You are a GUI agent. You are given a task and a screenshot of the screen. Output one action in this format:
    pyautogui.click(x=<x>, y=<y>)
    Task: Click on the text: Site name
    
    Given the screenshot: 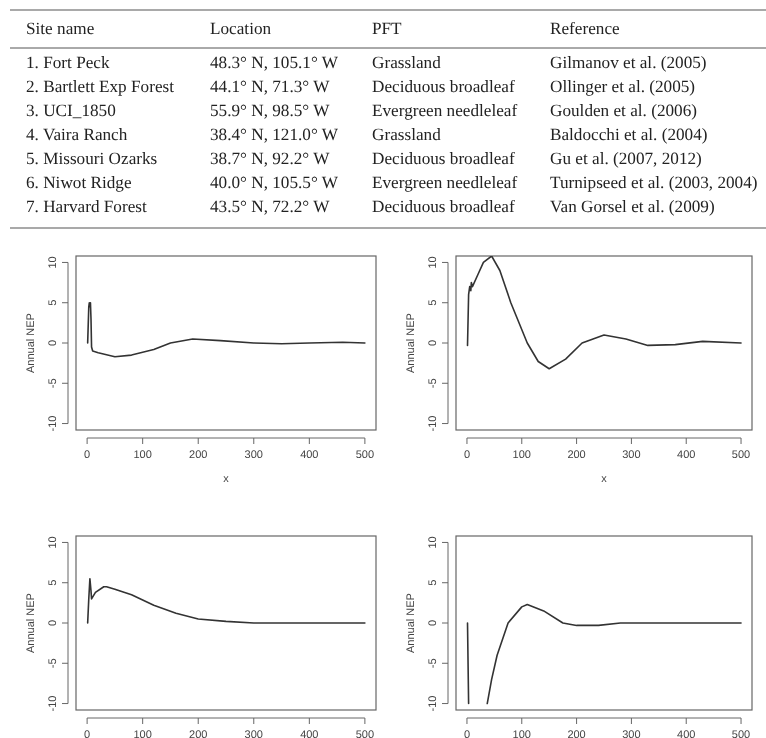 What is the action you would take?
    pyautogui.click(x=60, y=28)
    